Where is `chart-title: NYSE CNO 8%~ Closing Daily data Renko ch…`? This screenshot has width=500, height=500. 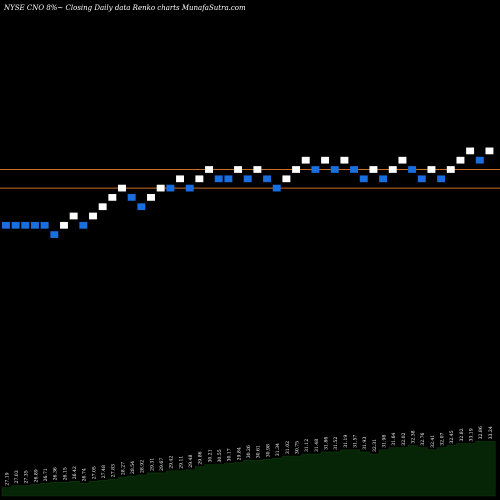 chart-title: NYSE CNO 8%~ Closing Daily data Renko ch… is located at coordinates (124, 8).